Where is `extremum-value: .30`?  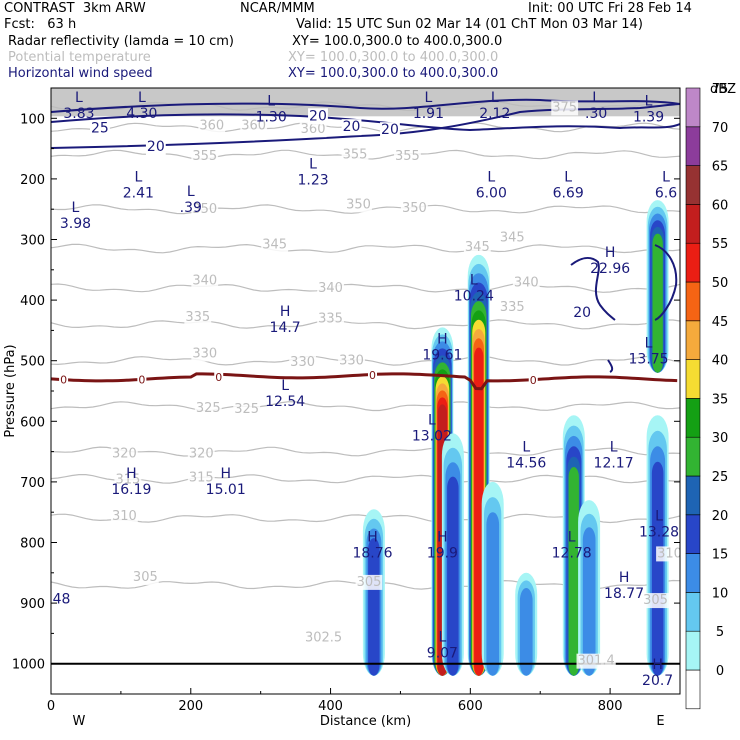 extremum-value: .30 is located at coordinates (596, 114).